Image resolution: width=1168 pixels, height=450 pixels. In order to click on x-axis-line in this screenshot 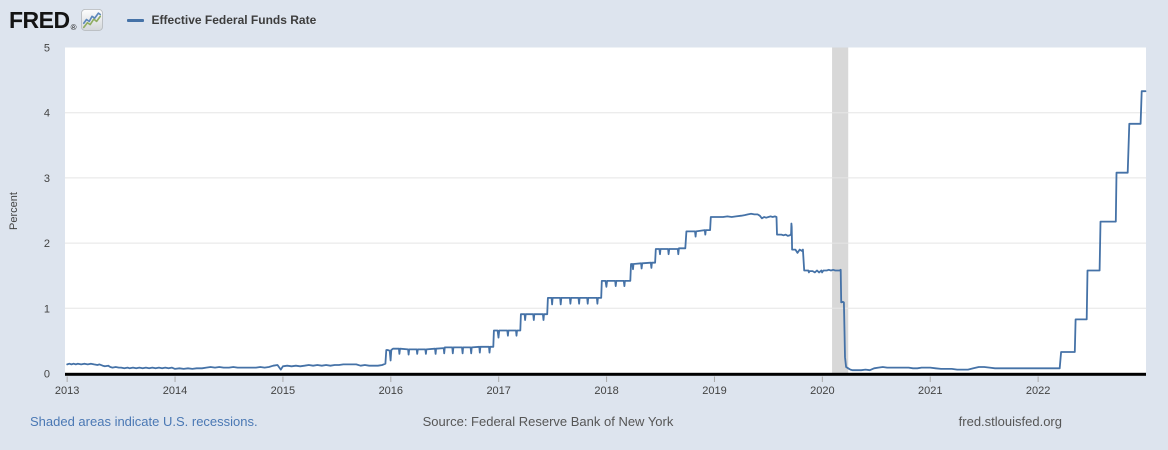, I will do `click(605, 374)`.